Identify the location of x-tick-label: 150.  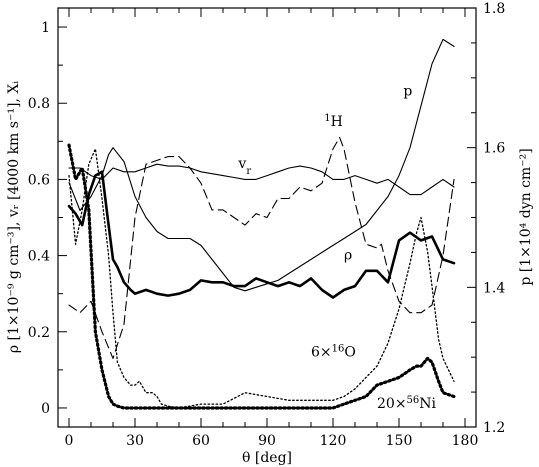
(399, 441).